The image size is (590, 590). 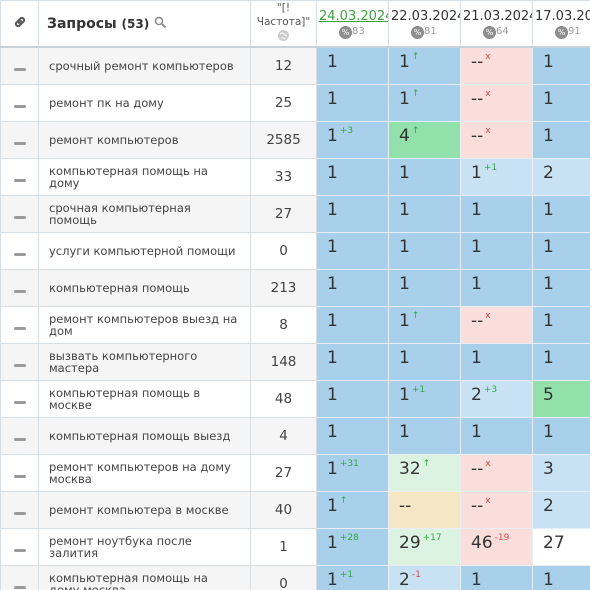 I want to click on visibility: 83, so click(x=358, y=31).